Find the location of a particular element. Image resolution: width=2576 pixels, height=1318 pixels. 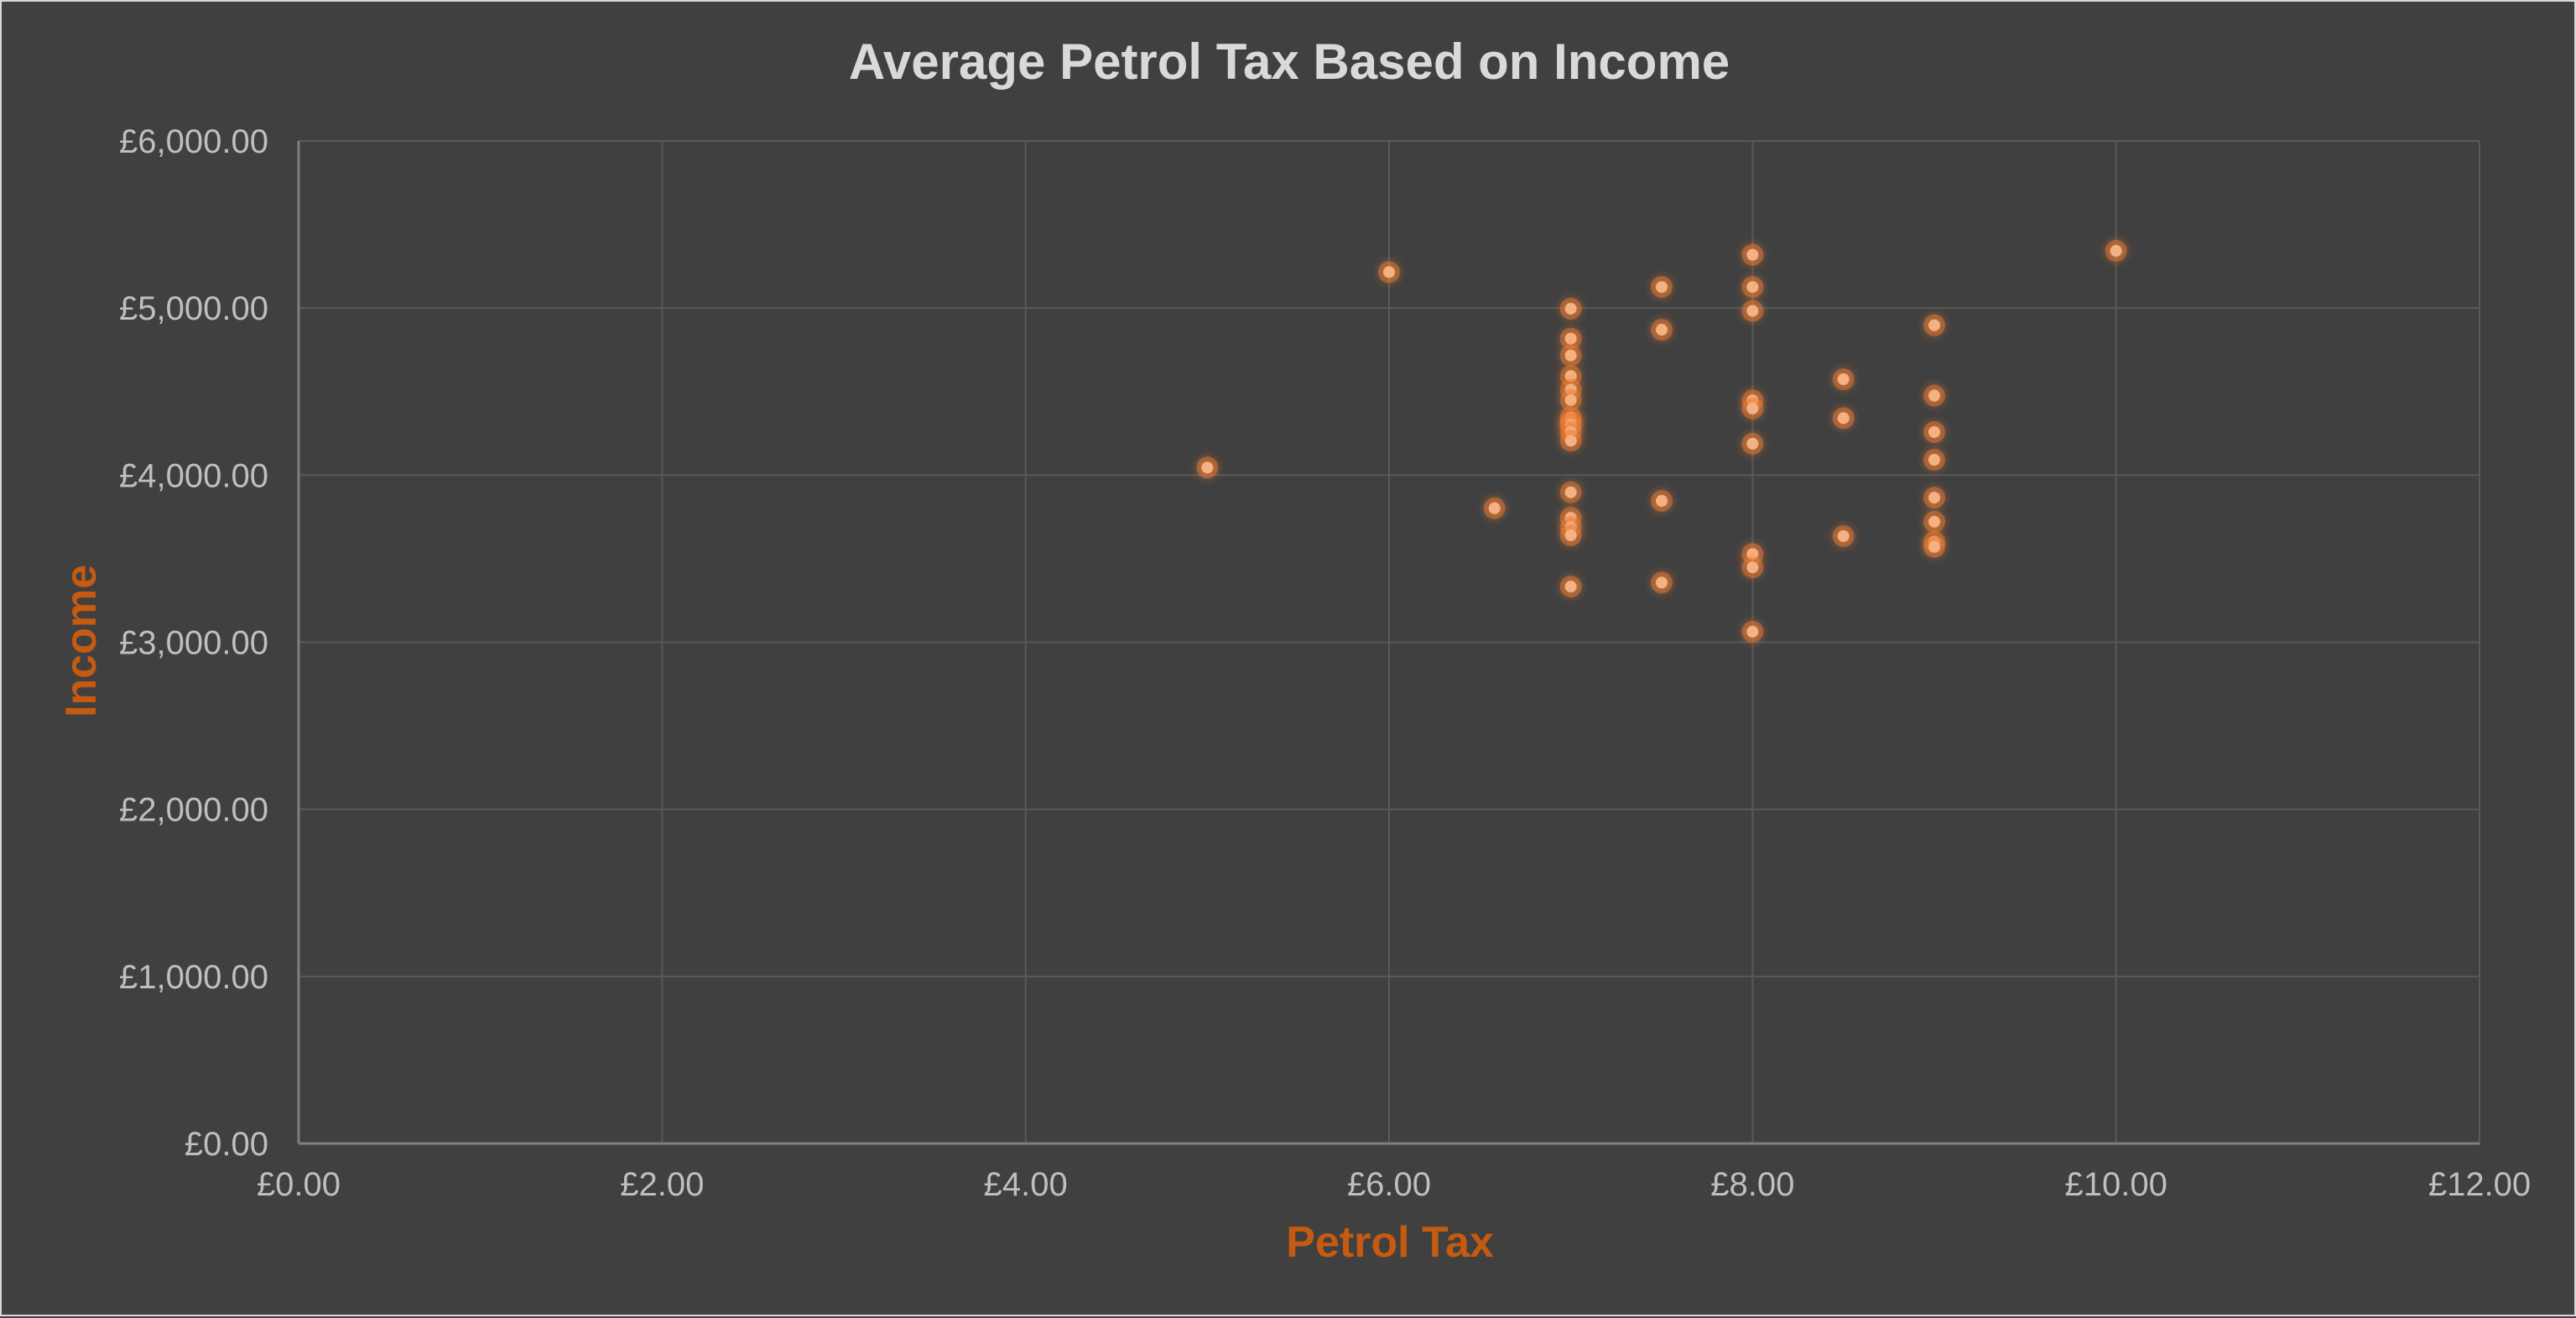

x-tick-label: £4.00 is located at coordinates (1026, 1184).